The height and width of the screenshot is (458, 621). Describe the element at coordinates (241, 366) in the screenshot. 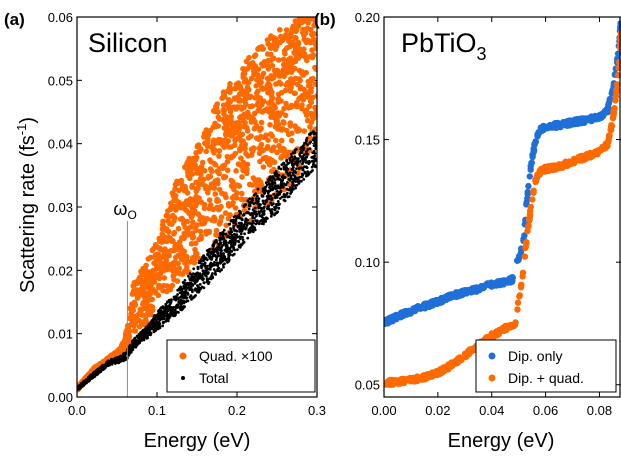

I see `legend-box` at that location.